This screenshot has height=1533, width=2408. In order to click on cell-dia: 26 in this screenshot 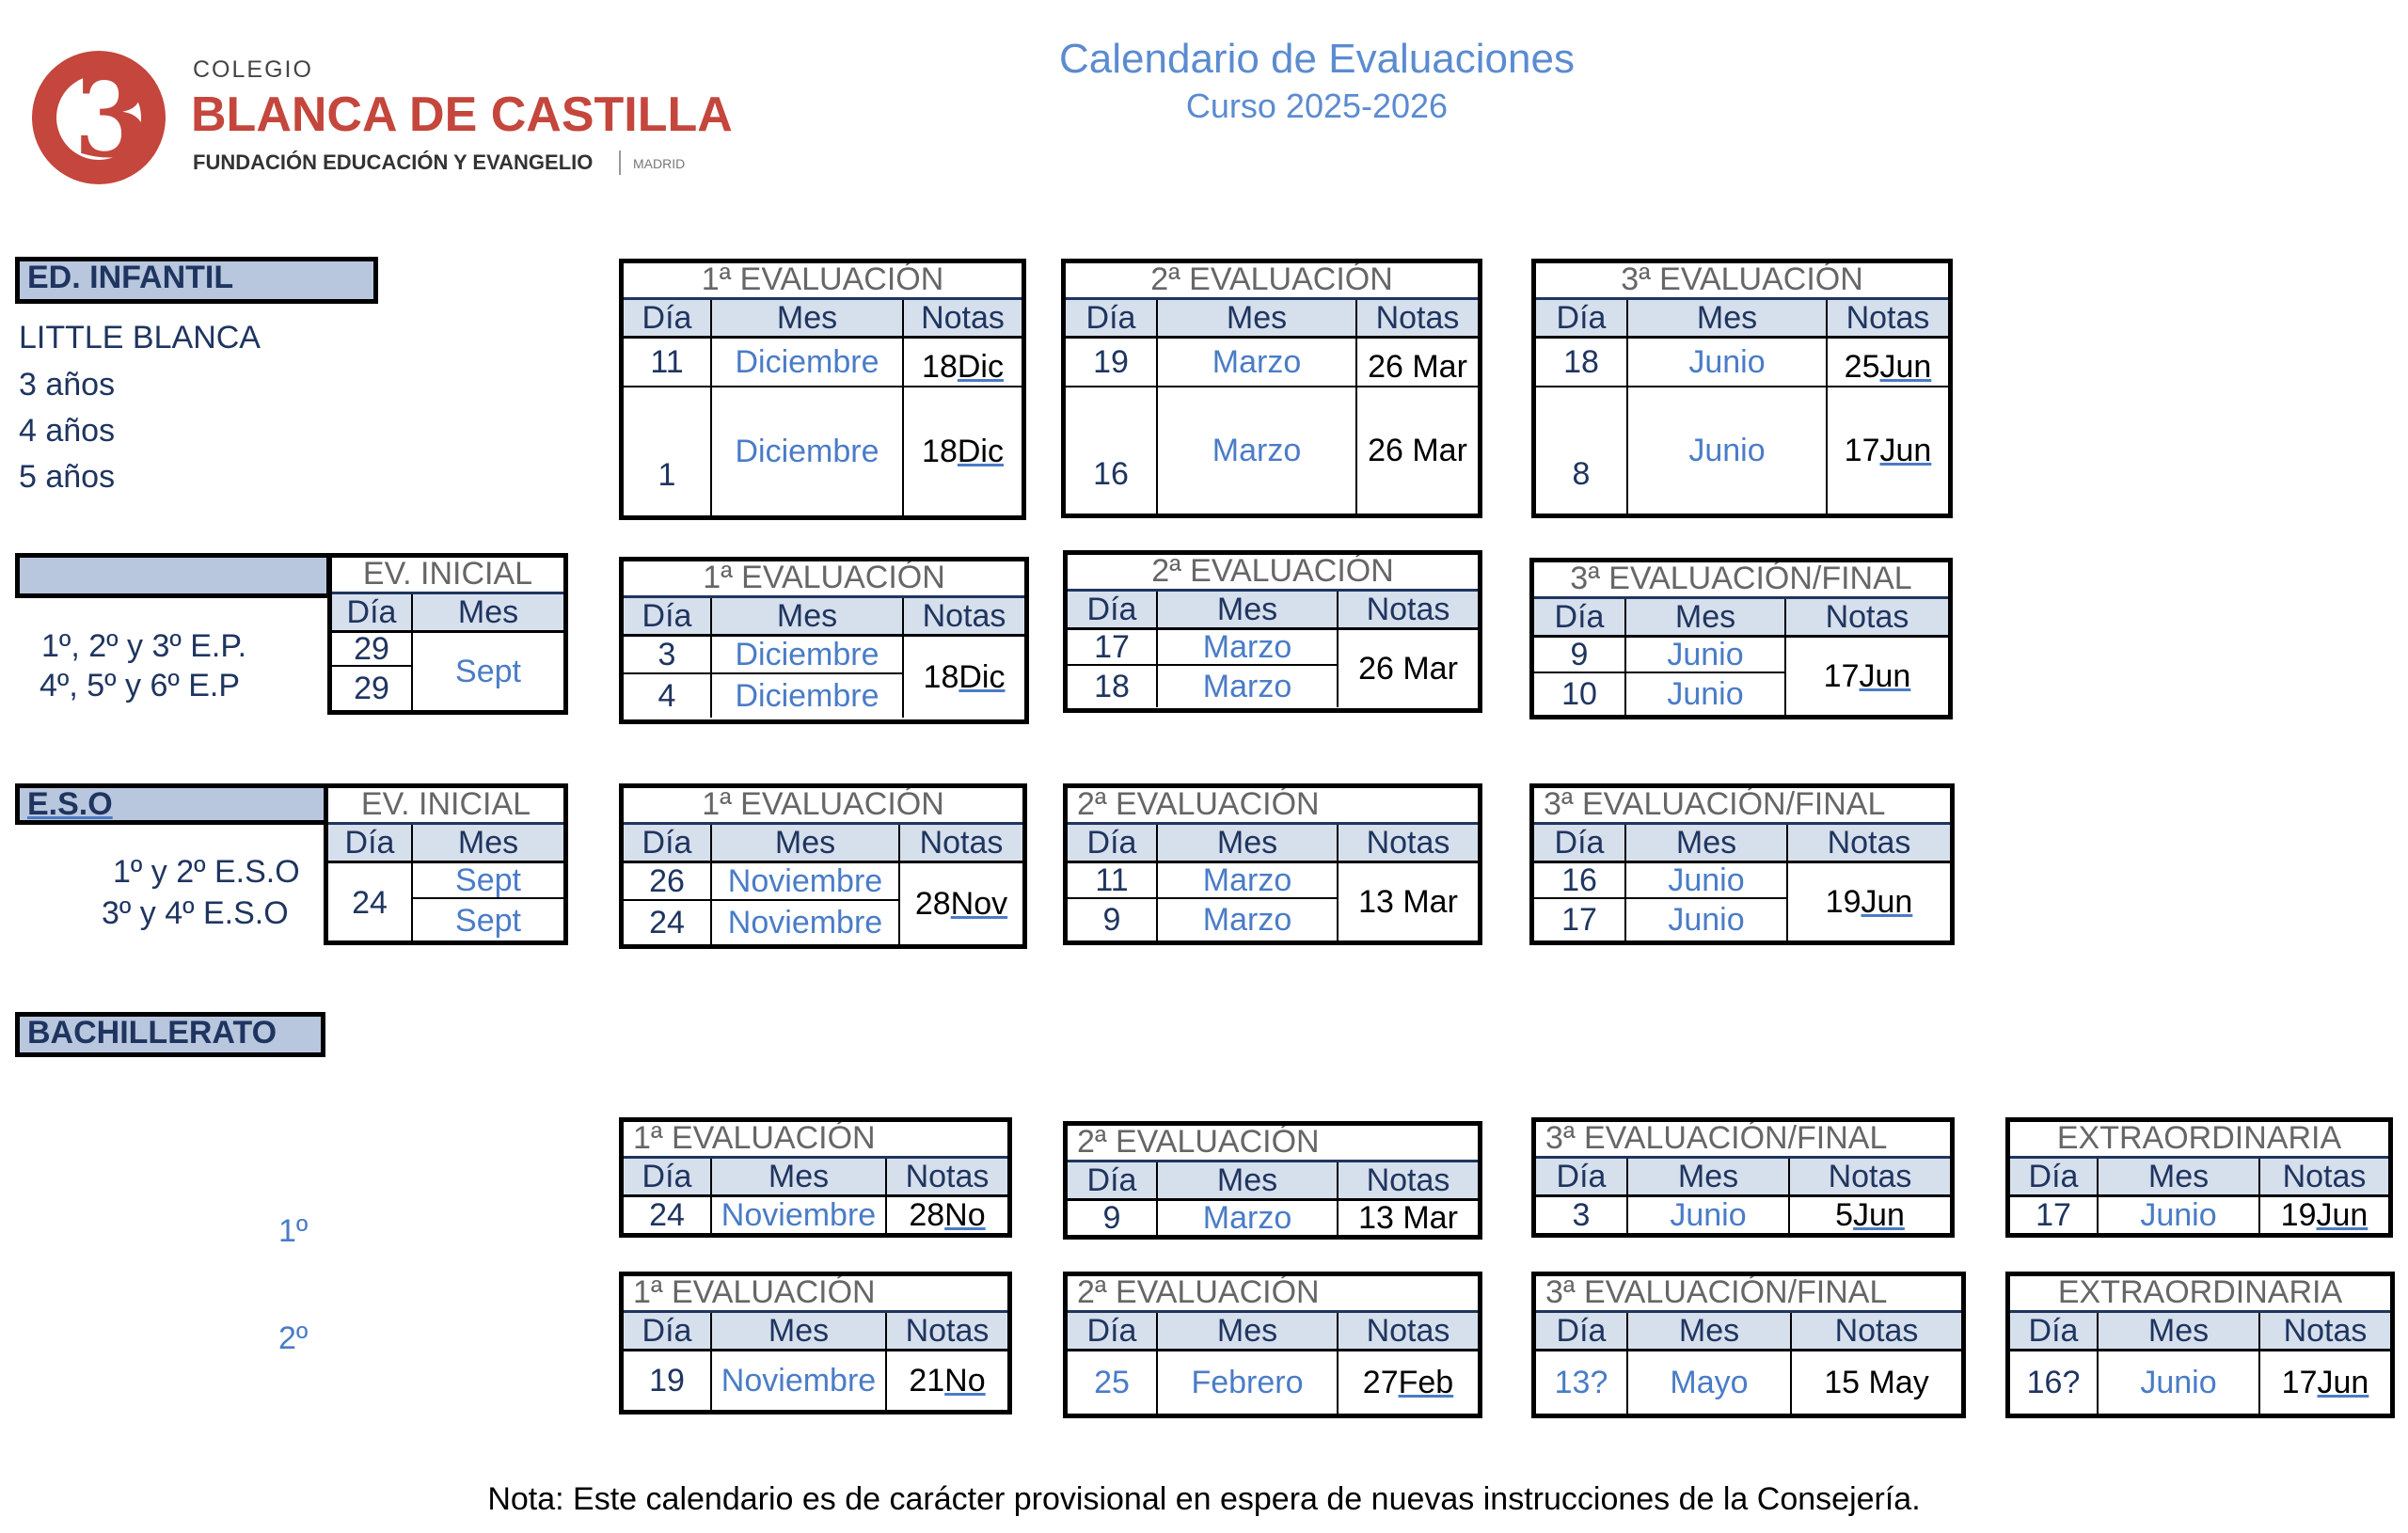, I will do `click(667, 882)`.